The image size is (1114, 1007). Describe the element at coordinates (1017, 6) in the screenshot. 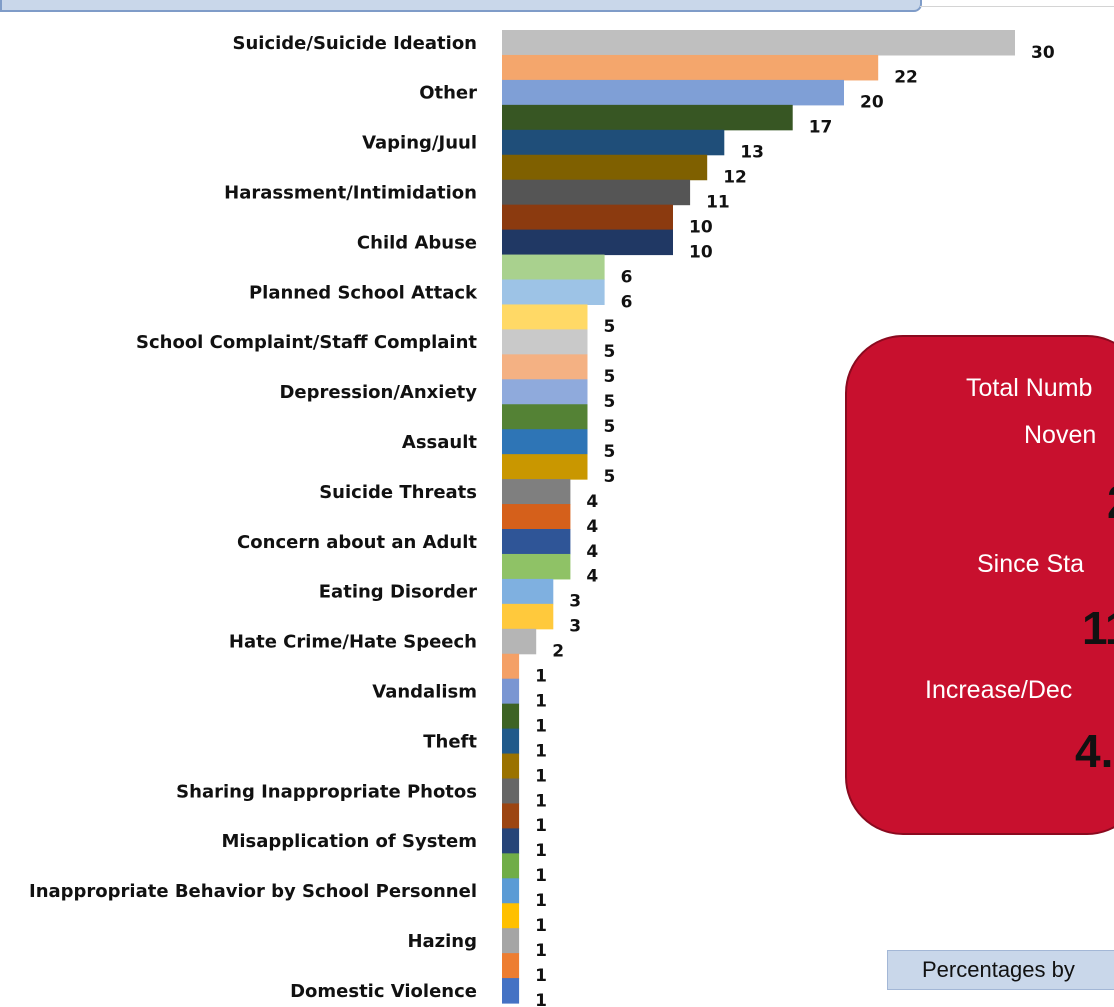

I see `header-divider` at that location.